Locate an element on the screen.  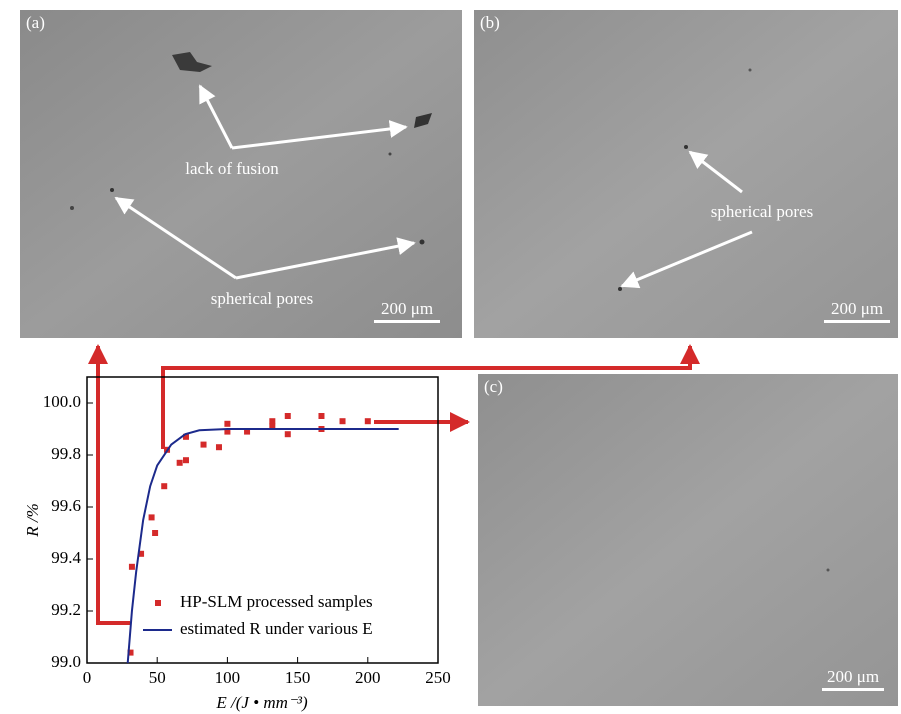
x-tick-label: 150 is located at coordinates (298, 677).